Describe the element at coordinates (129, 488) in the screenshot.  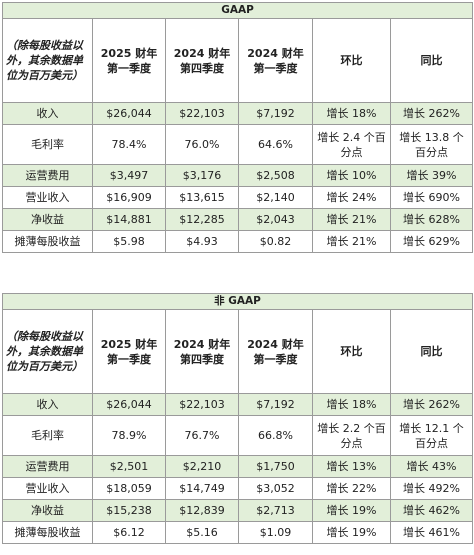
I see `table-cell: $18,059` at that location.